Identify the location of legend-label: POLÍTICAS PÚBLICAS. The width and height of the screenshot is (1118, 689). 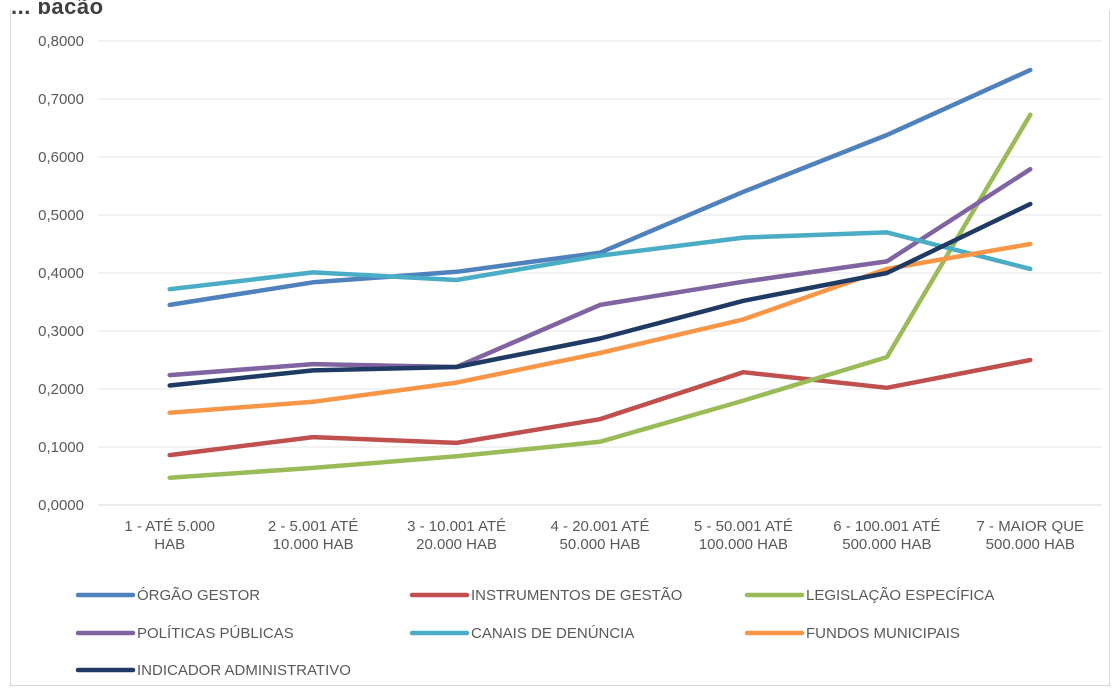
(215, 633).